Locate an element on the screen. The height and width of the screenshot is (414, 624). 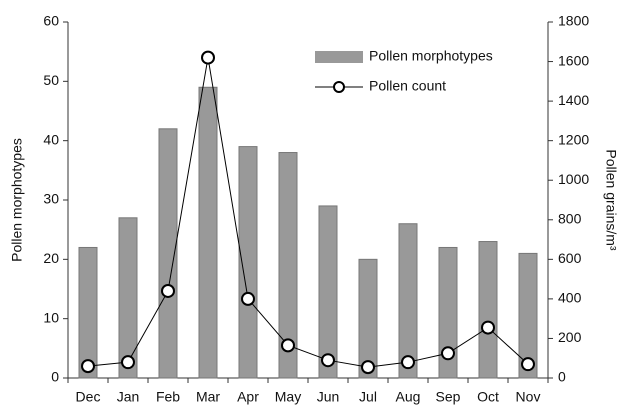
y-tick-label: 60 is located at coordinates (51, 21).